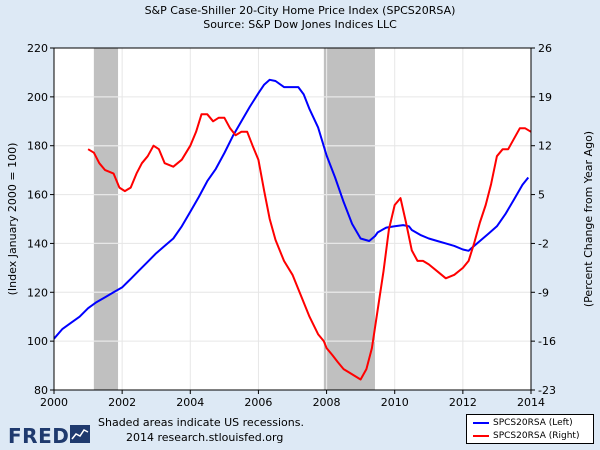  I want to click on recession-note: Shaded areas indicate US recessions., so click(201, 422).